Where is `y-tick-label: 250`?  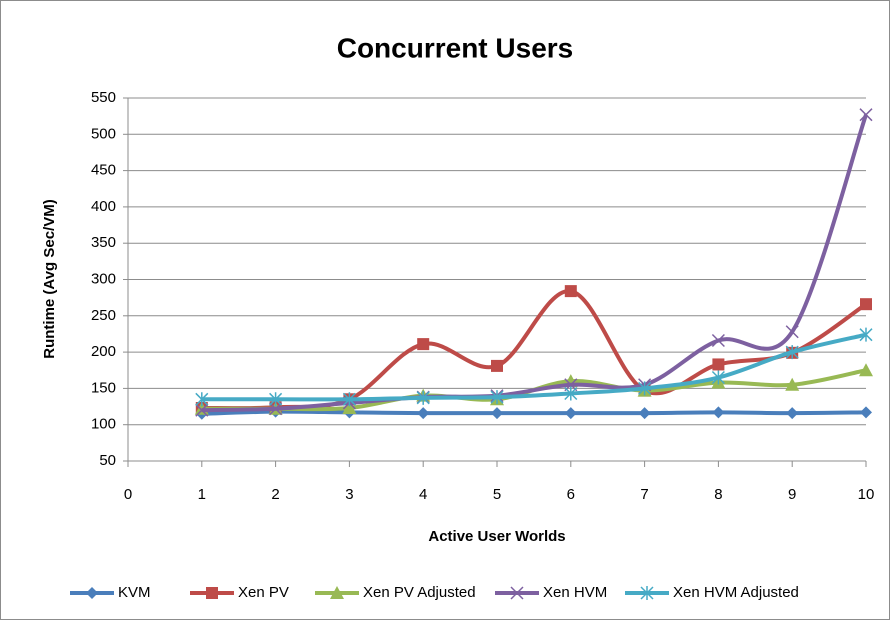 y-tick-label: 250 is located at coordinates (103, 315).